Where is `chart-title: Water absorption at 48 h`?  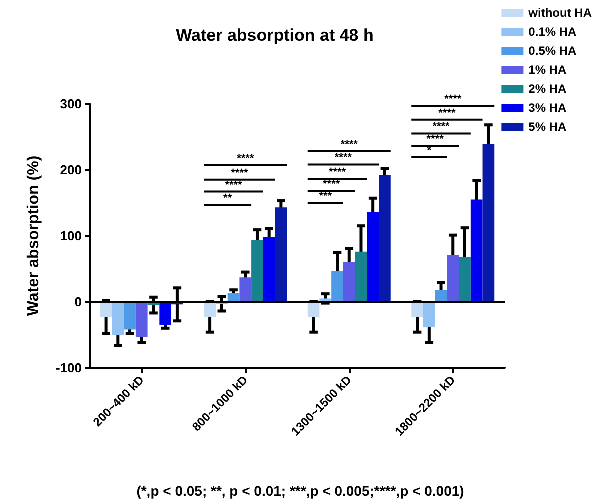
chart-title: Water absorption at 48 h is located at coordinates (275, 35).